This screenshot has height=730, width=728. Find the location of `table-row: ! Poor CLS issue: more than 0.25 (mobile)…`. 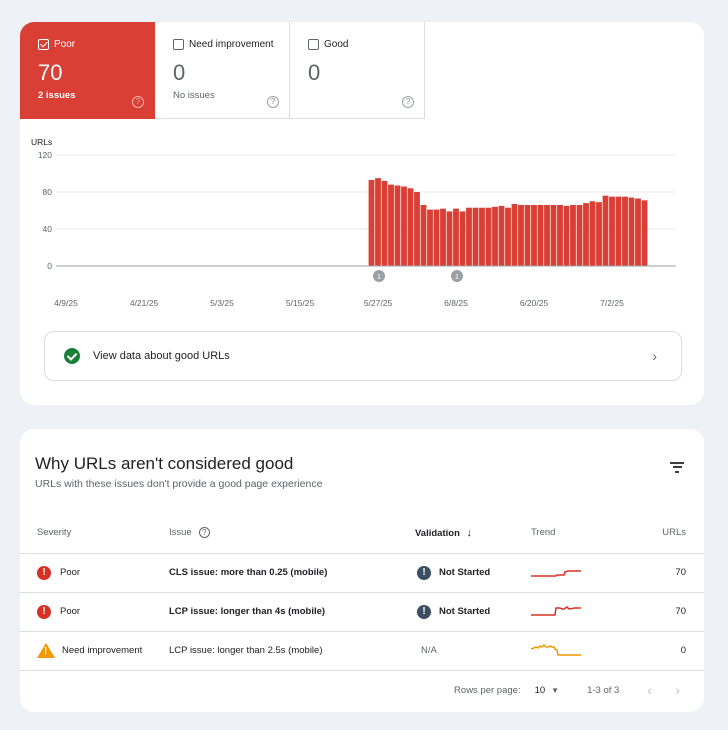

table-row: ! Poor CLS issue: more than 0.25 (mobile)… is located at coordinates (362, 573).